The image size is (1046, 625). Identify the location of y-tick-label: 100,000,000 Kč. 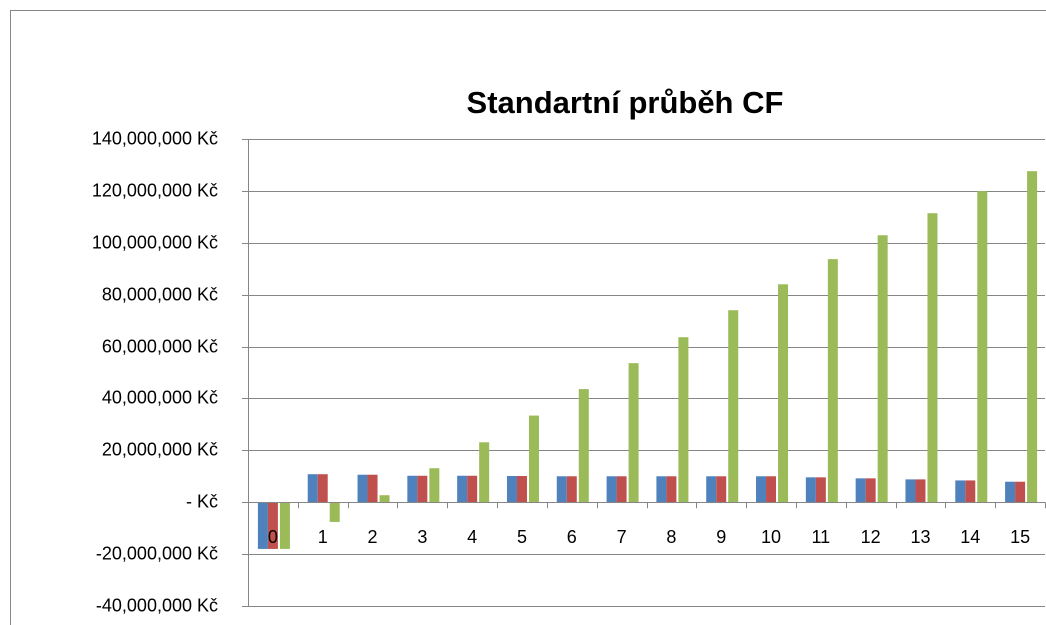
(155, 242).